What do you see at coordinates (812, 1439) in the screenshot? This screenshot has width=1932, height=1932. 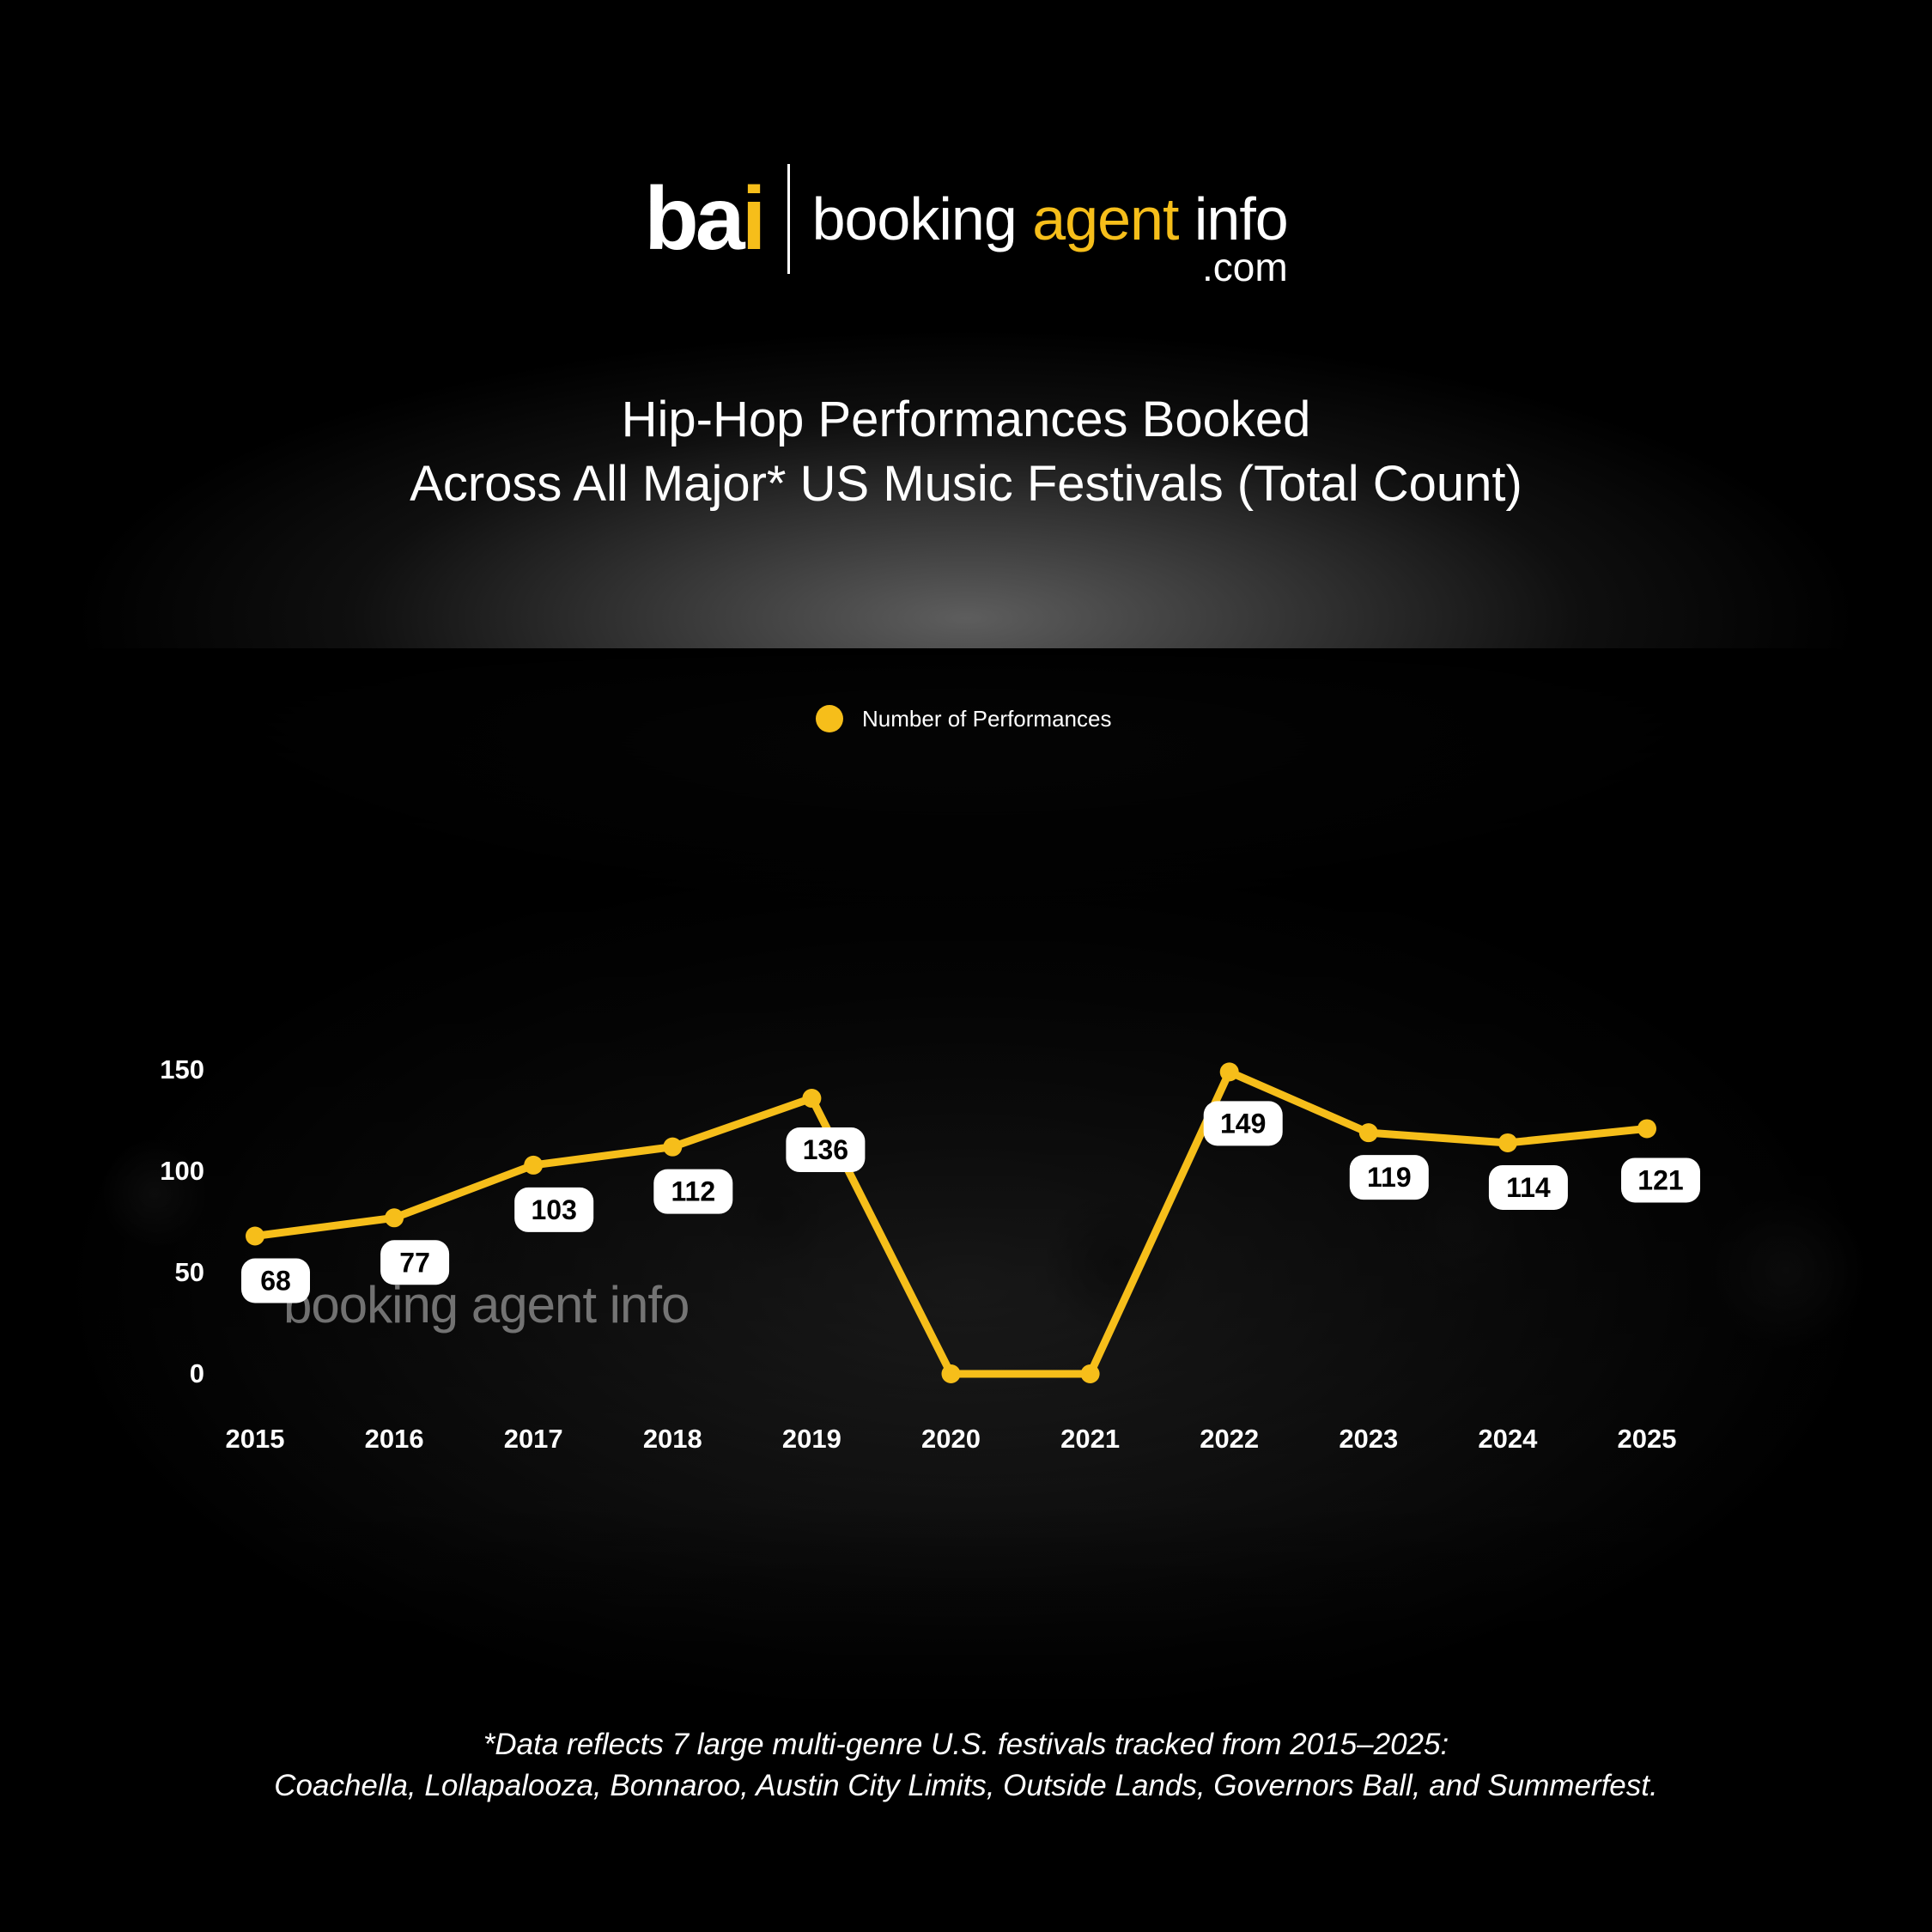 I see `x-tick-label: 2019` at bounding box center [812, 1439].